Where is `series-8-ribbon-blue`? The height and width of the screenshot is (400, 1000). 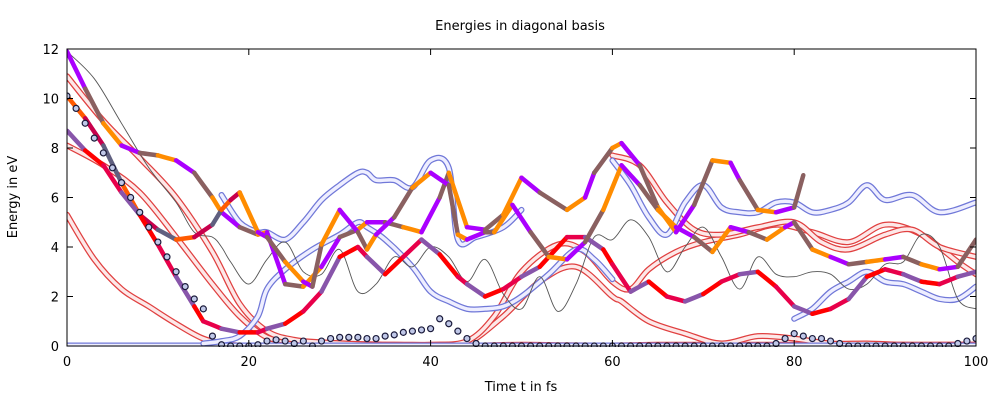
series-8-ribbon-blue is located at coordinates (883, 295).